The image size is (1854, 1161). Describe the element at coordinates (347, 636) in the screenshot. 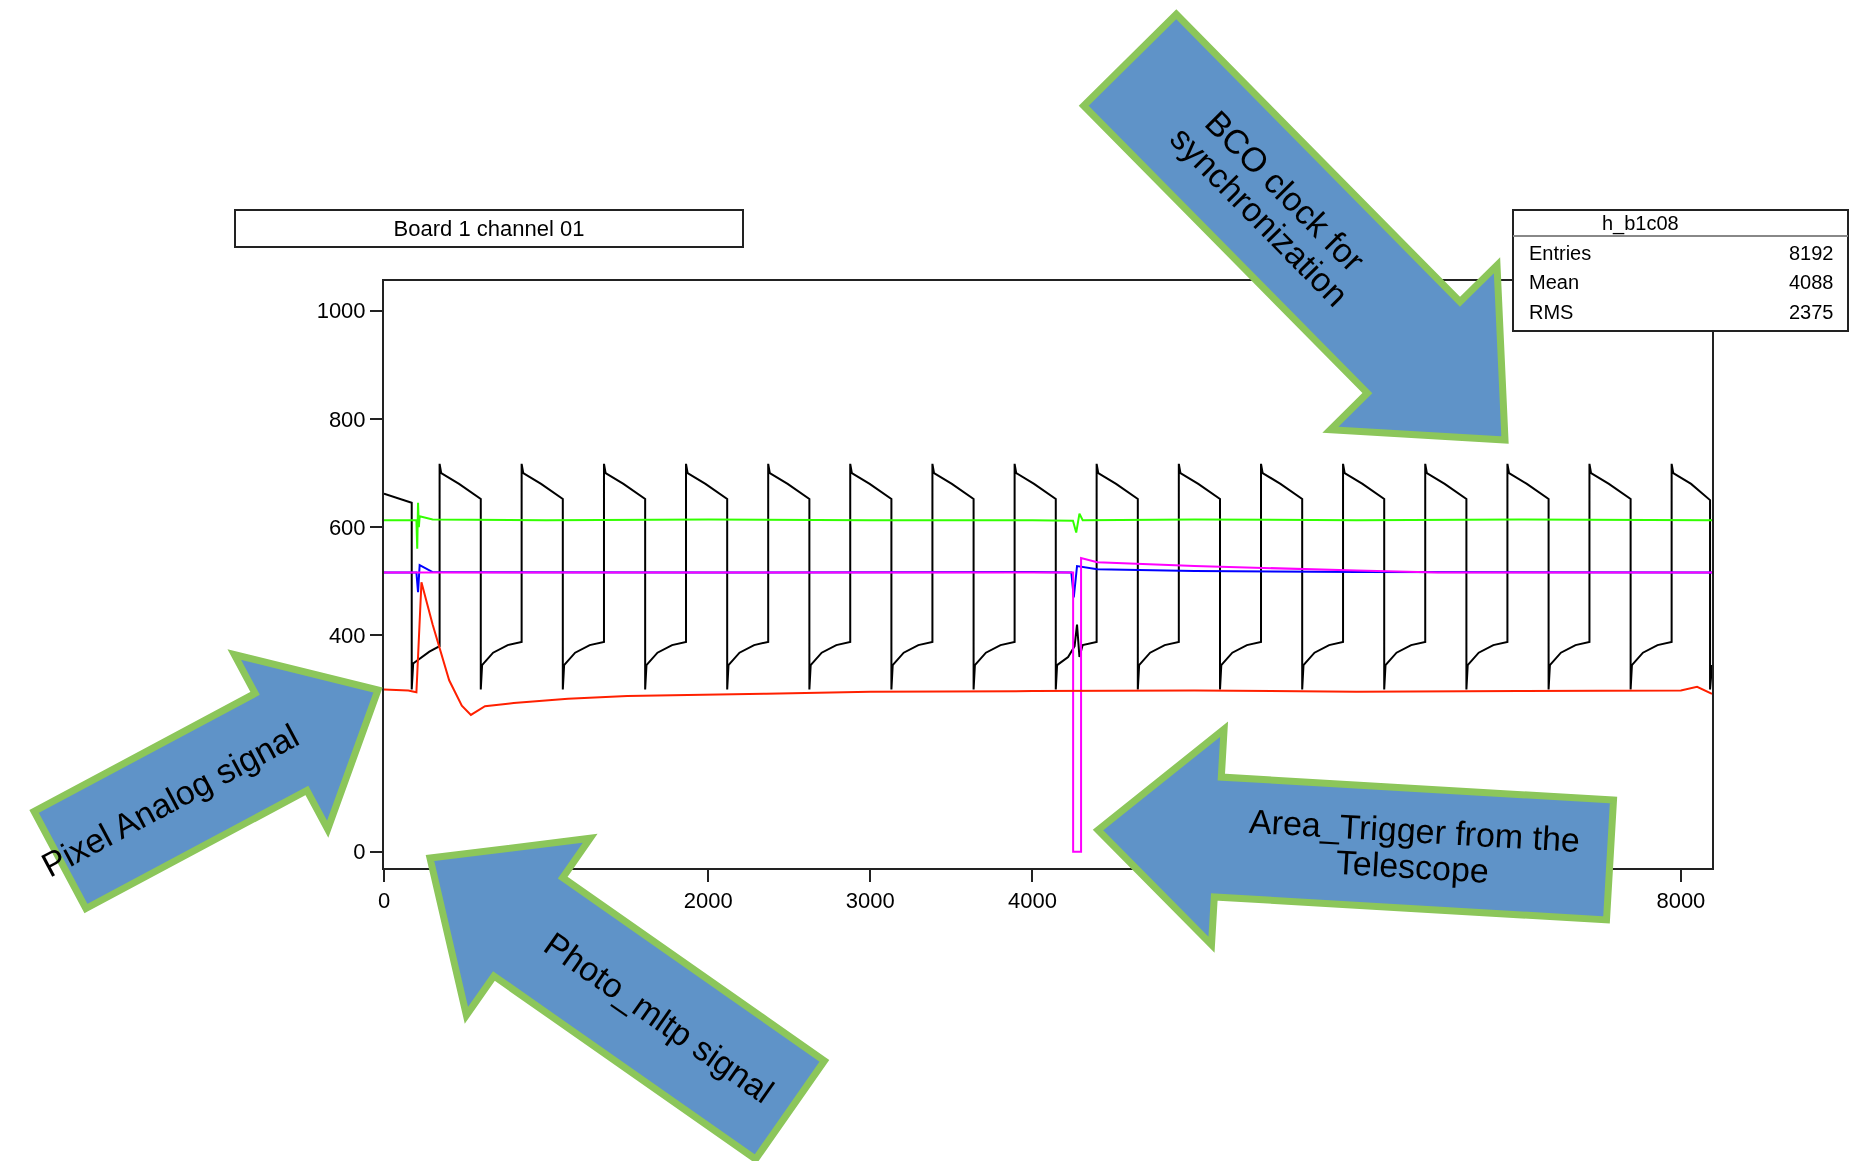

I see `y-tick-label: 400` at that location.